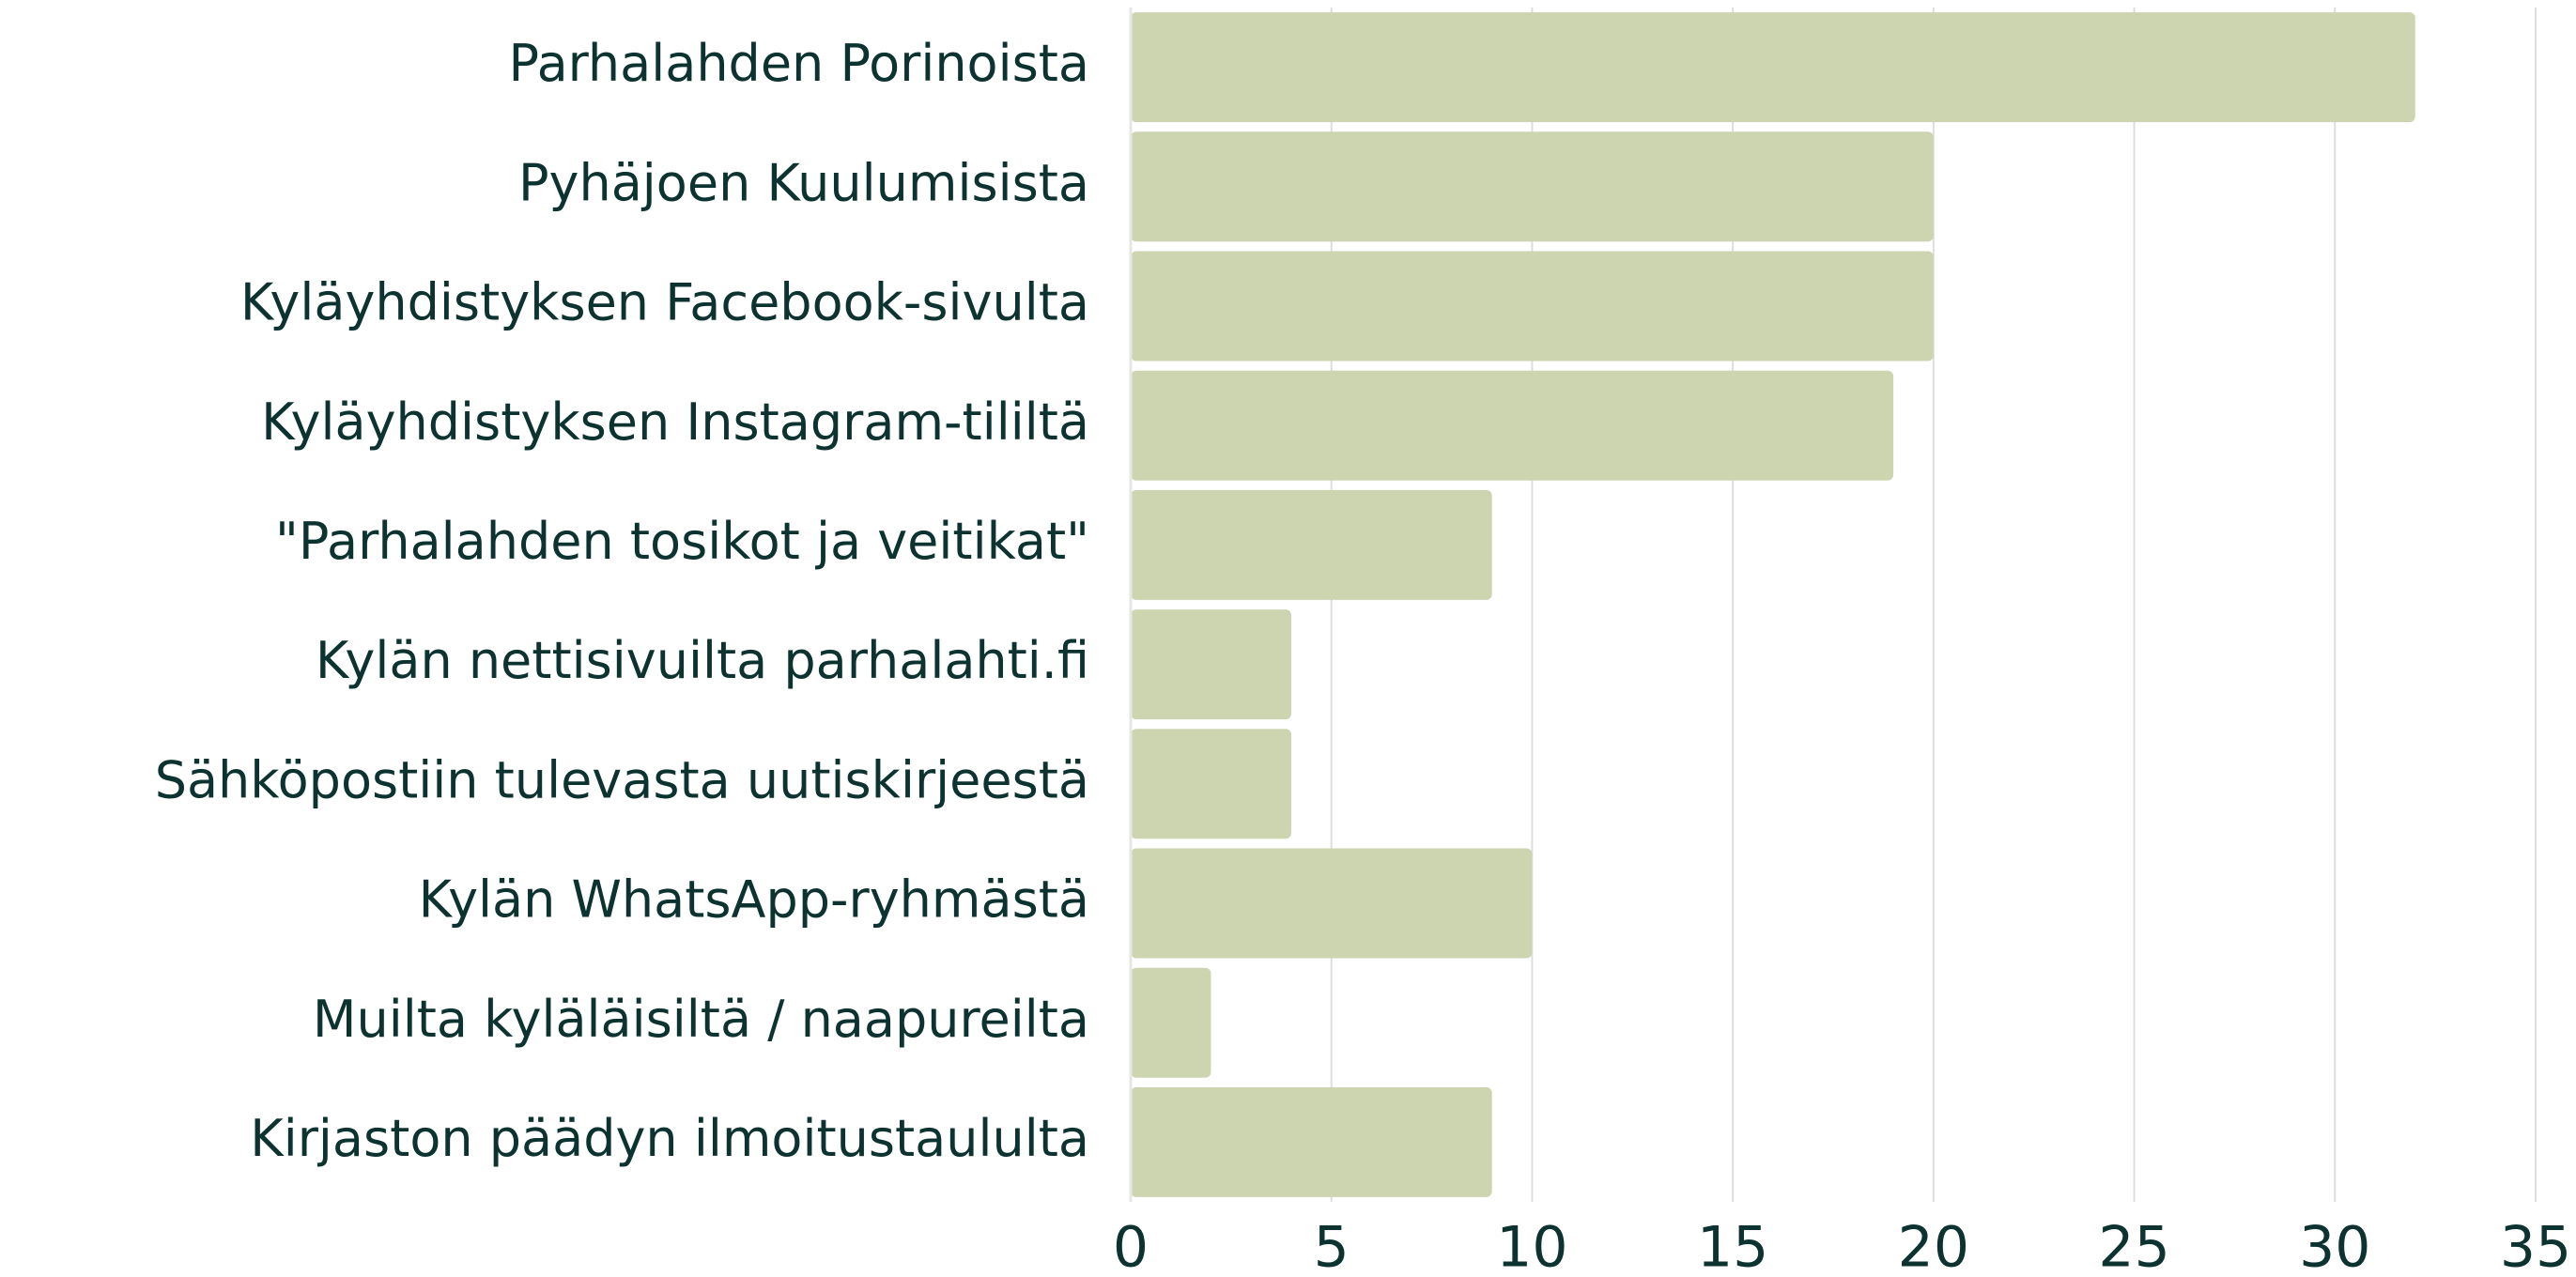 The image size is (2576, 1277). Describe the element at coordinates (682, 541) in the screenshot. I see `y-tick-label: "Parhalahden tosikot ja veitikat"` at that location.